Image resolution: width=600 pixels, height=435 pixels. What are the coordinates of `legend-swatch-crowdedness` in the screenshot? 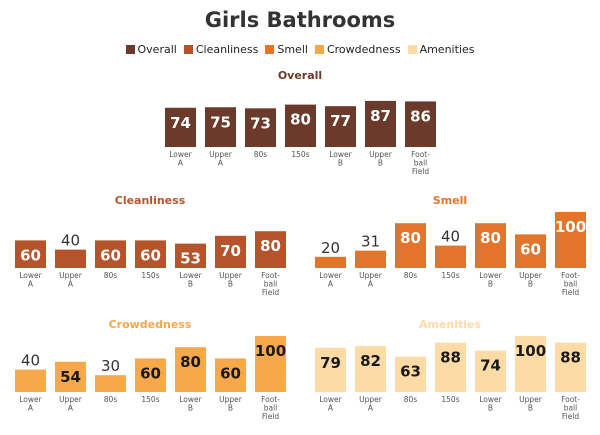 It's located at (319, 49).